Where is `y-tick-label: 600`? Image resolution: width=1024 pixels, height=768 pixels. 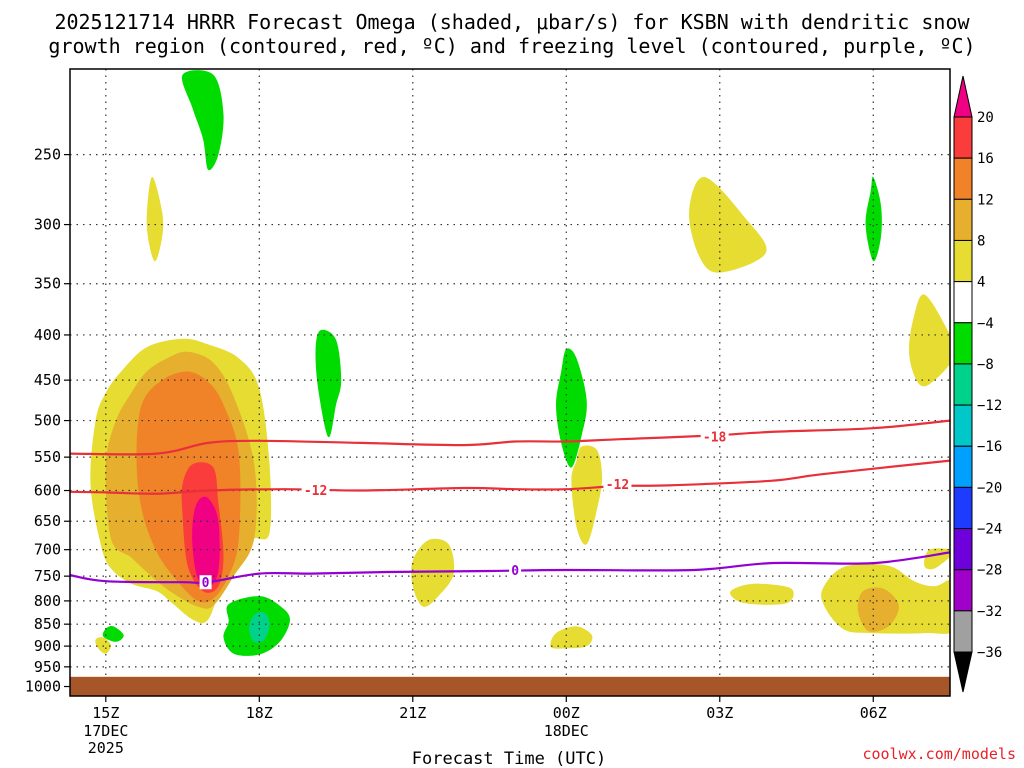 y-tick-label: 600 is located at coordinates (47, 491).